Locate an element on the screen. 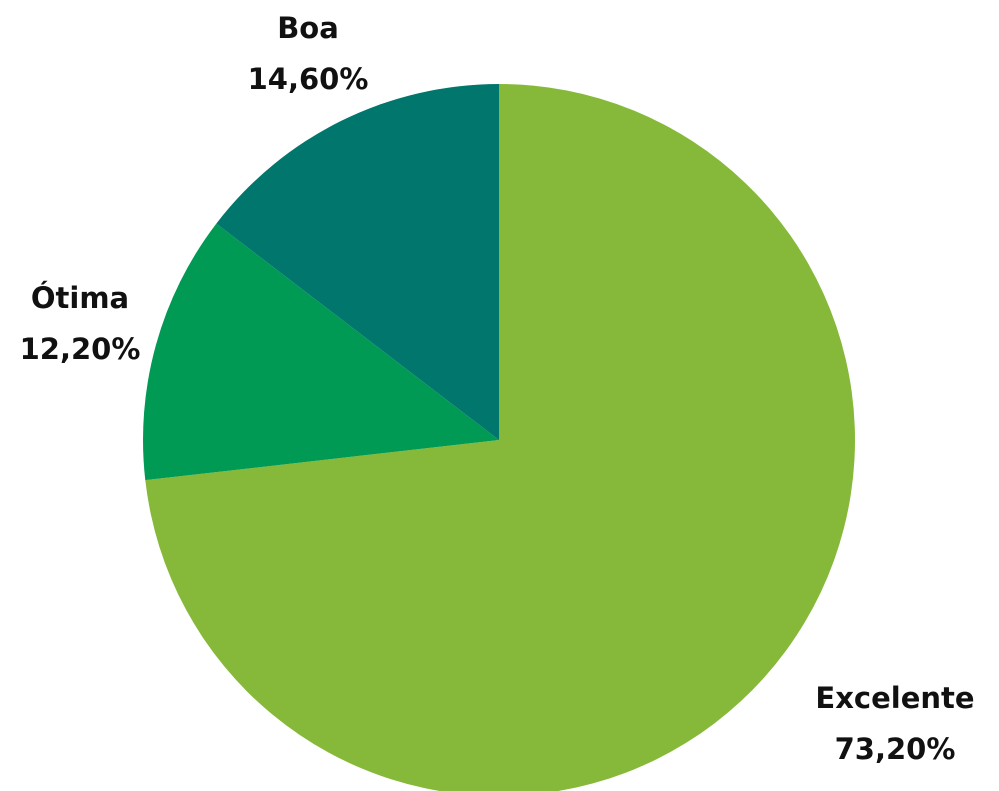 The height and width of the screenshot is (791, 999). slice-value-label: 73,20% is located at coordinates (895, 749).